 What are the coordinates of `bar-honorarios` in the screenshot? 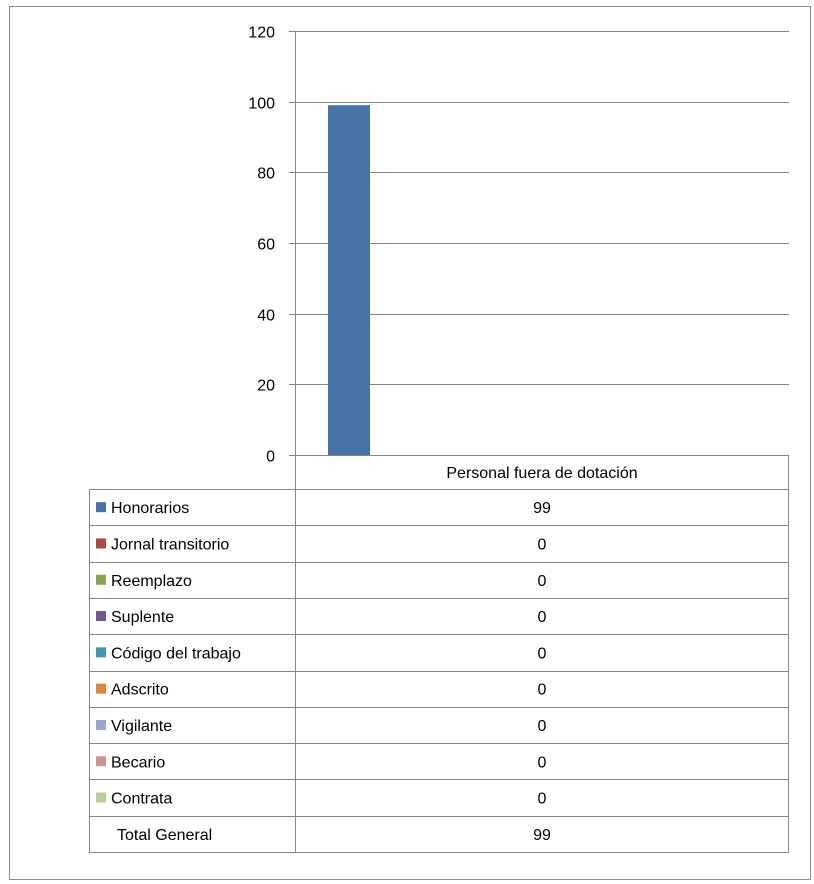 It's located at (349, 280).